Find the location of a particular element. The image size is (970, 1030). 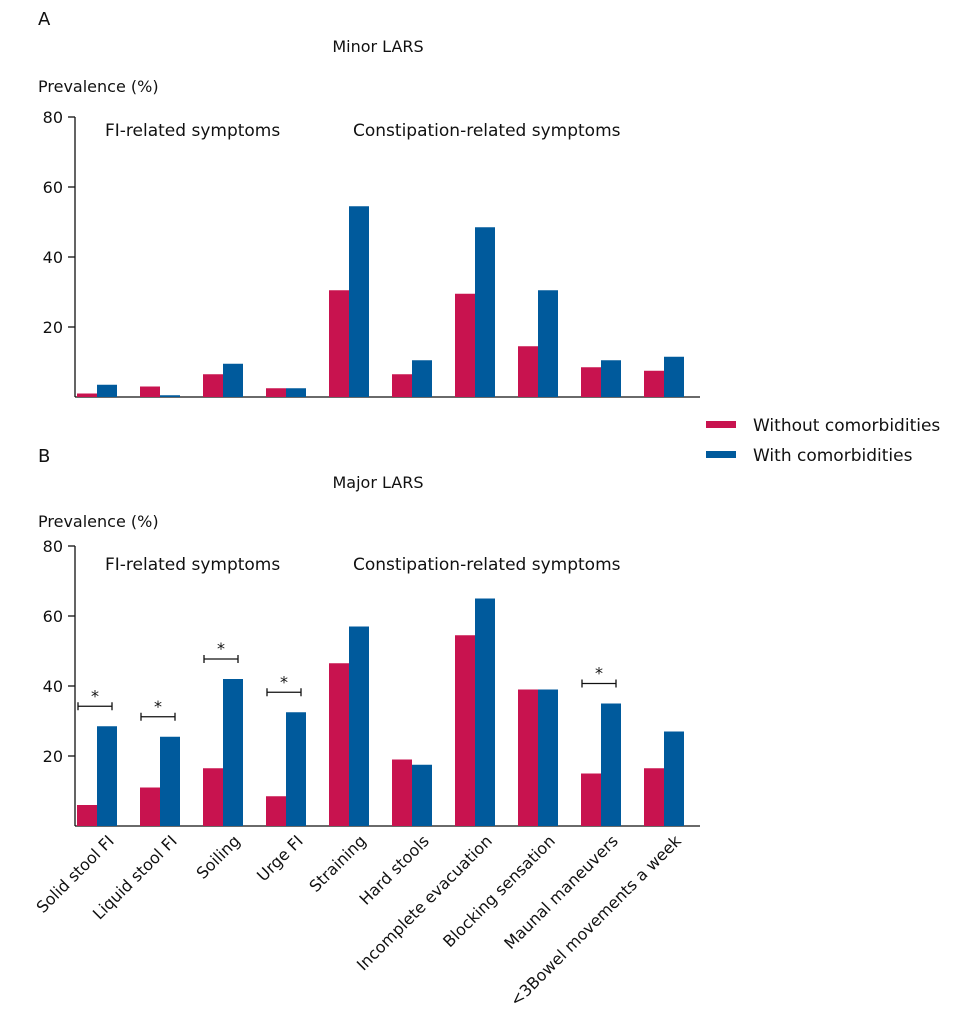

legend-label: Without comorbidities is located at coordinates (846, 426).